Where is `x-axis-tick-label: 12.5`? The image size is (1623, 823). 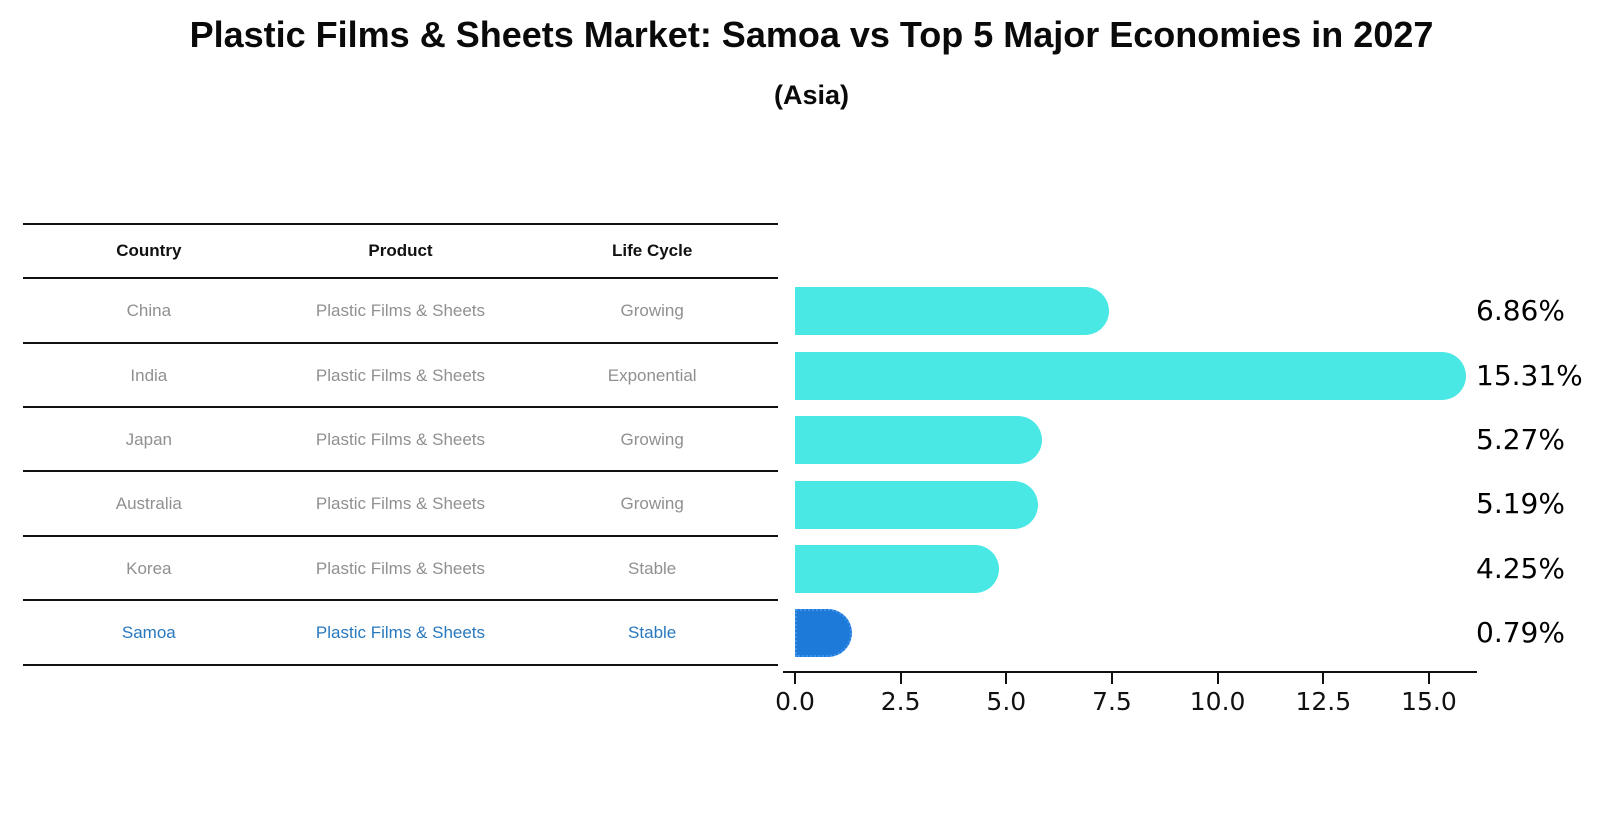
x-axis-tick-label: 12.5 is located at coordinates (1323, 701).